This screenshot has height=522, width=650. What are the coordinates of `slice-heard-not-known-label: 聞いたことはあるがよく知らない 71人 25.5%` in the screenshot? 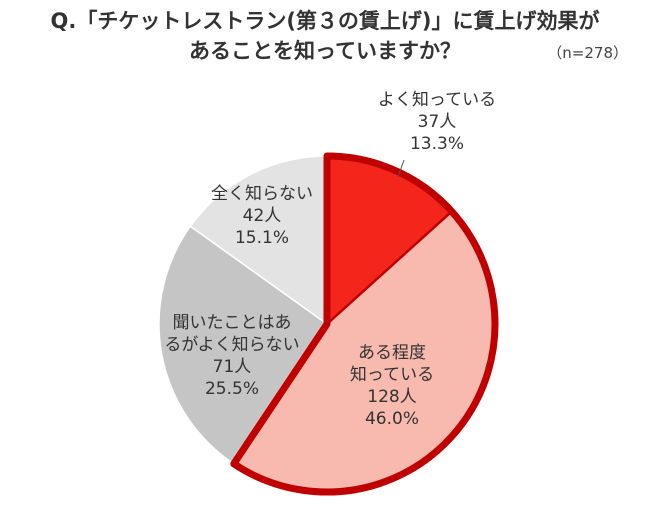 It's located at (231, 356).